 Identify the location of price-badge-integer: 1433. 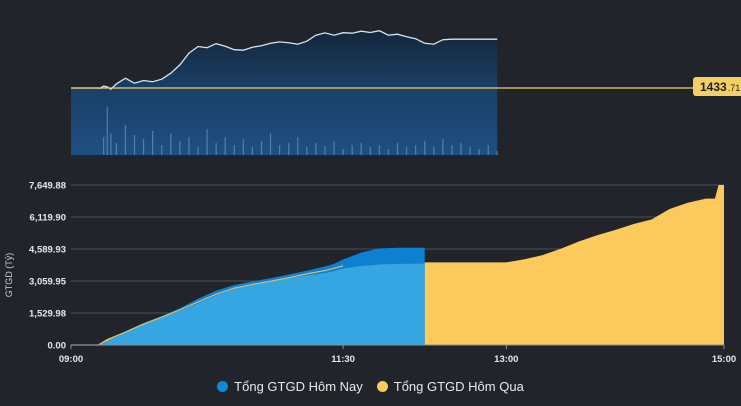
(713, 86).